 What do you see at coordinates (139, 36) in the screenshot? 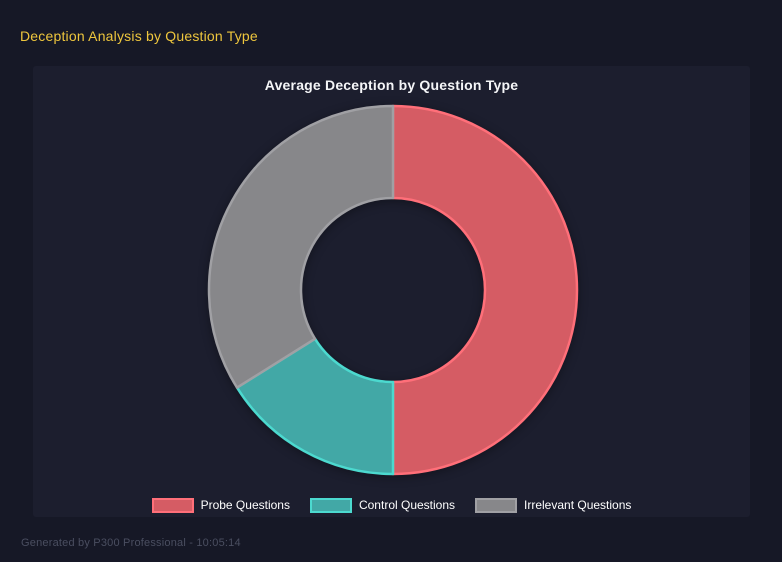
I see `page-title: Deception Analysis by Question Type` at bounding box center [139, 36].